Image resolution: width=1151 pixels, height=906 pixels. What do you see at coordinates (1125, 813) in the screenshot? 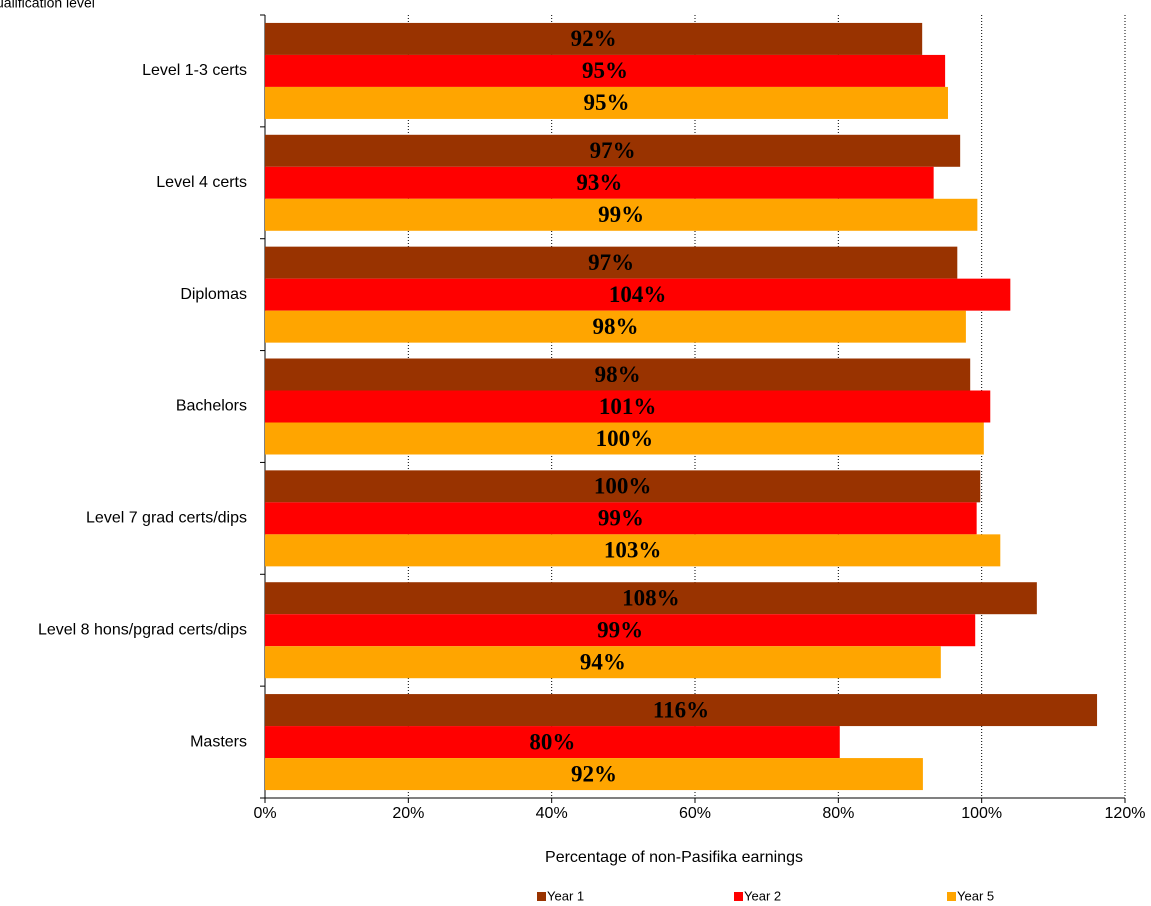
I see `x-tick-label: 120%` at bounding box center [1125, 813].